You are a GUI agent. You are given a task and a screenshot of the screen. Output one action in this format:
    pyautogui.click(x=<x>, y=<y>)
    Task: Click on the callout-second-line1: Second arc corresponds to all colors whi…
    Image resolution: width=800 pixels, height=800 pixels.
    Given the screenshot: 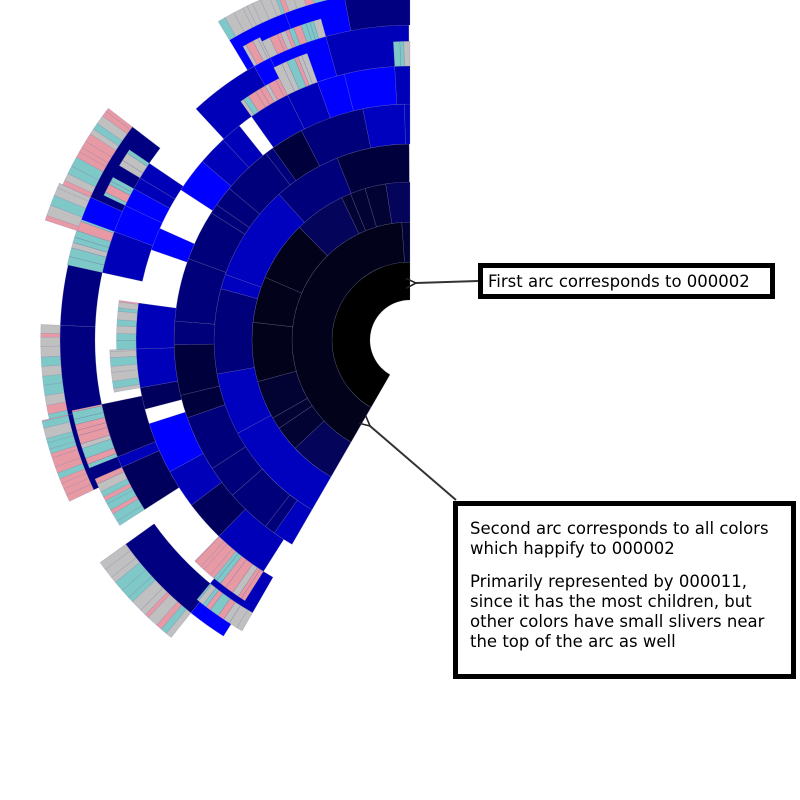 What is the action you would take?
    pyautogui.click(x=619, y=538)
    